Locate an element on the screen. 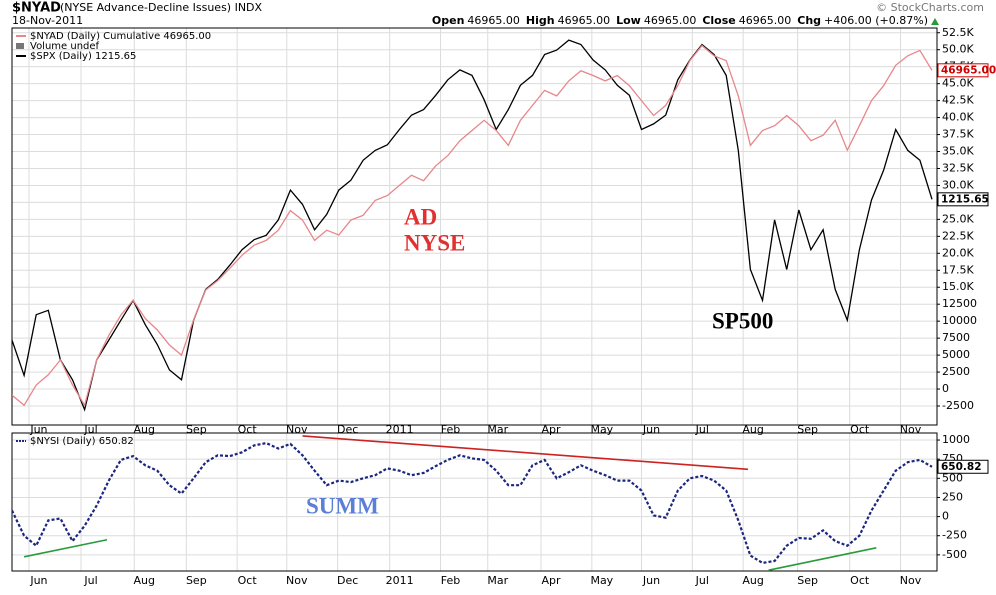 This screenshot has width=996, height=595. y-tick-label: 40.0K is located at coordinates (958, 117).